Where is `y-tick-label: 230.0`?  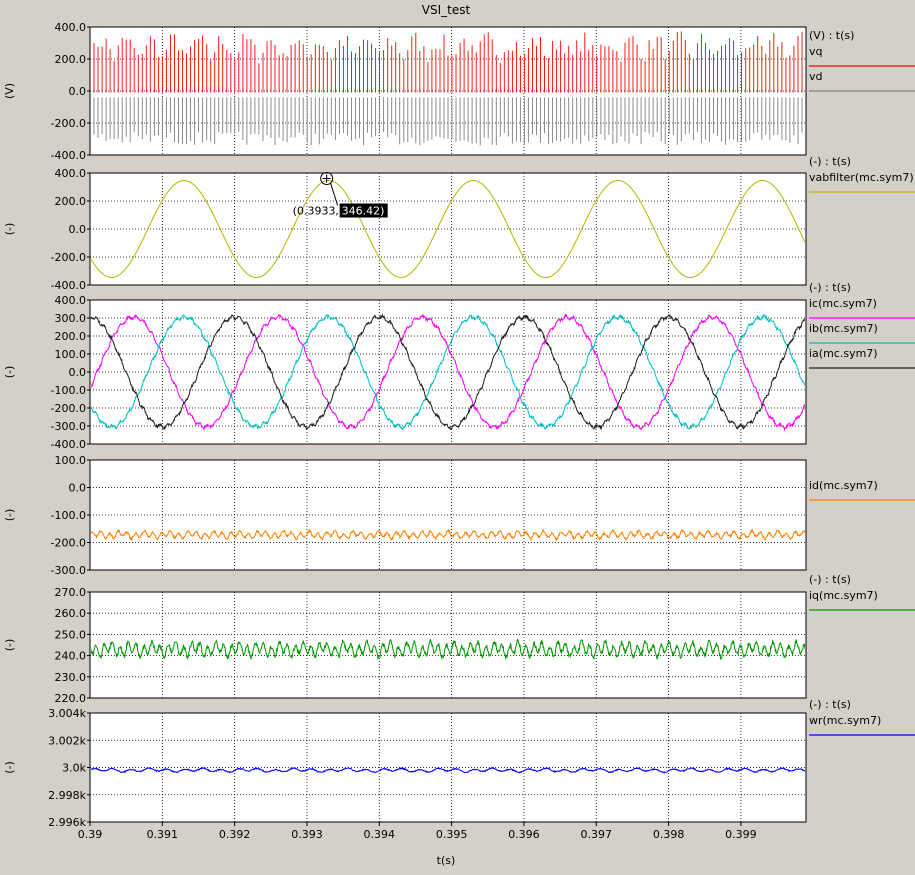
y-tick-label: 230.0 is located at coordinates (71, 677).